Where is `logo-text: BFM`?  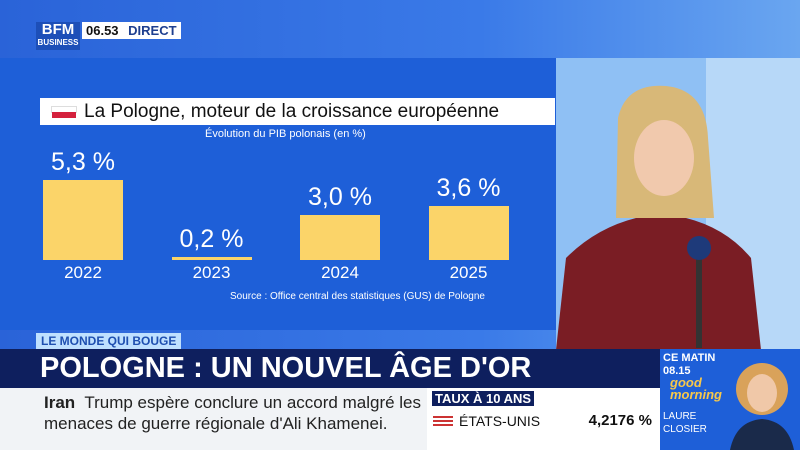
logo-text: BFM is located at coordinates (58, 29).